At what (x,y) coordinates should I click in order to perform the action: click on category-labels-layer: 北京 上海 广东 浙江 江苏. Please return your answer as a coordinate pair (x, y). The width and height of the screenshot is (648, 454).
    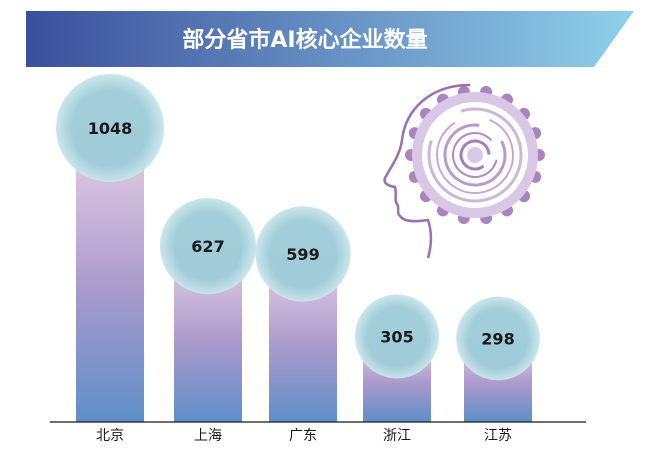
    Looking at the image, I should click on (304, 436).